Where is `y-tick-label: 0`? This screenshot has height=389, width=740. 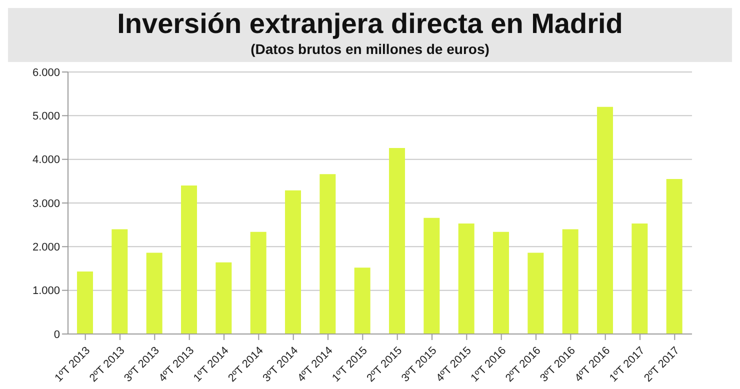
y-tick-label: 0 is located at coordinates (57, 334).